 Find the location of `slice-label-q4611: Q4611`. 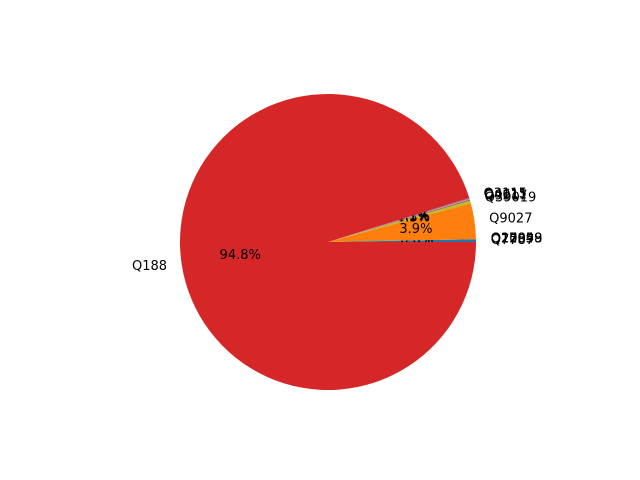

slice-label-q4611: Q4611 is located at coordinates (505, 194).